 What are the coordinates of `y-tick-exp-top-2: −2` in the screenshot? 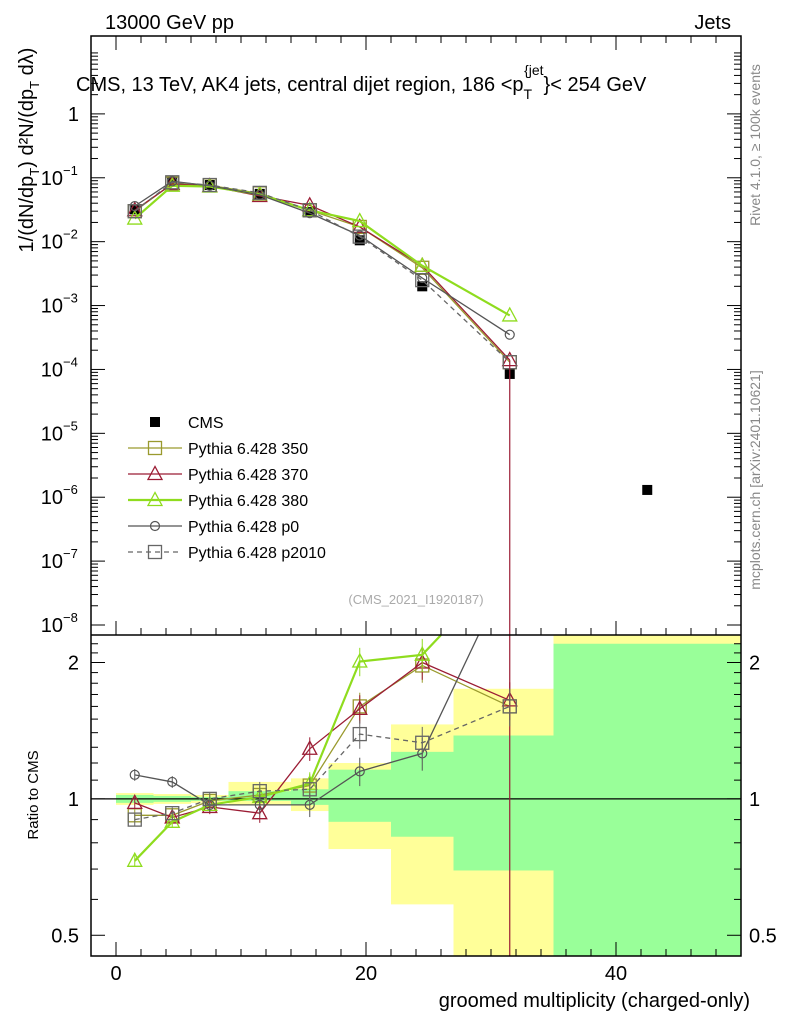 It's located at (70, 234).